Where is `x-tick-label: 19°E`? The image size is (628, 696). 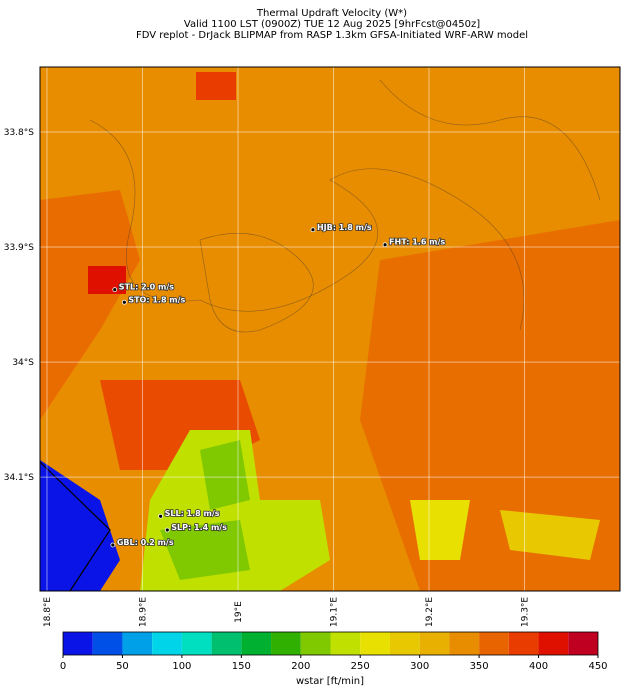
x-tick-label: 19°E is located at coordinates (239, 612).